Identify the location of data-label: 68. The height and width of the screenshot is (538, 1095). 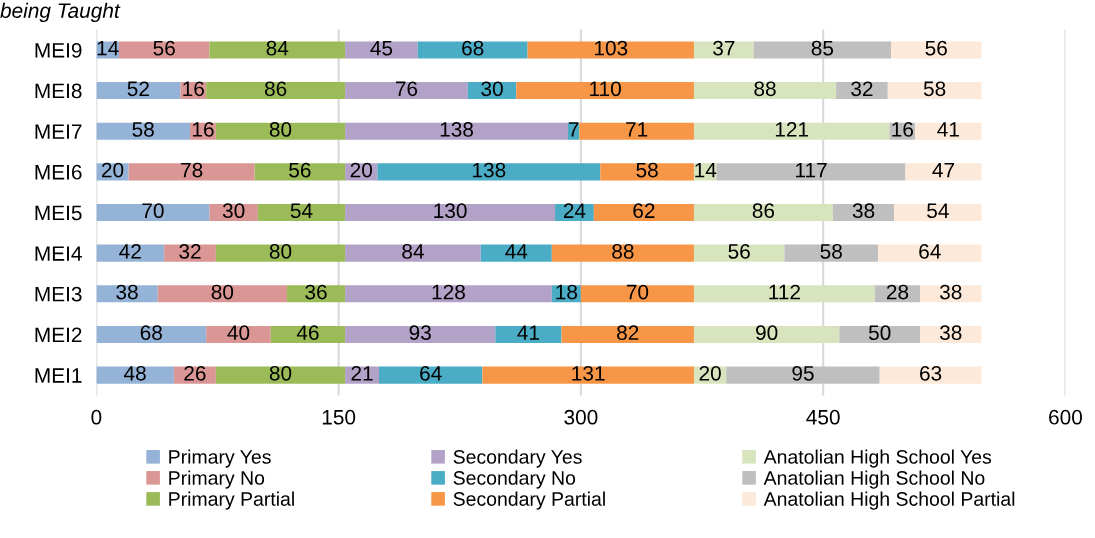
(151, 333).